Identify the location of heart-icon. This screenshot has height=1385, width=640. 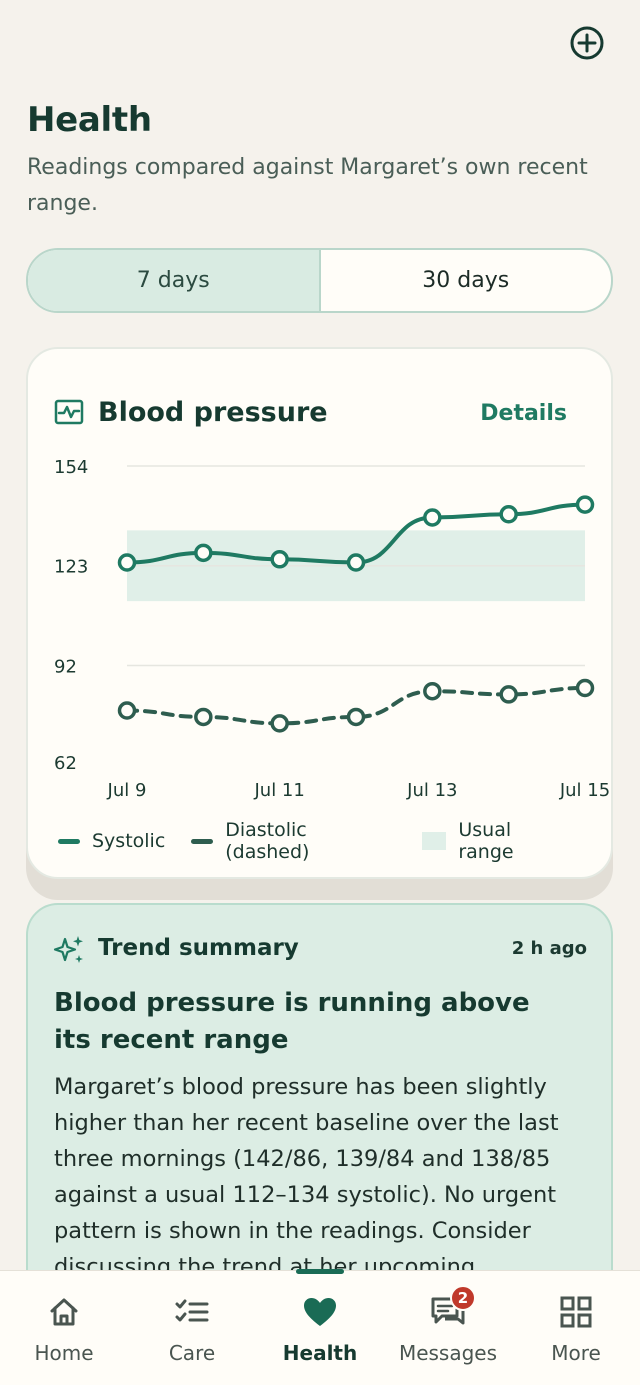
(320, 1312).